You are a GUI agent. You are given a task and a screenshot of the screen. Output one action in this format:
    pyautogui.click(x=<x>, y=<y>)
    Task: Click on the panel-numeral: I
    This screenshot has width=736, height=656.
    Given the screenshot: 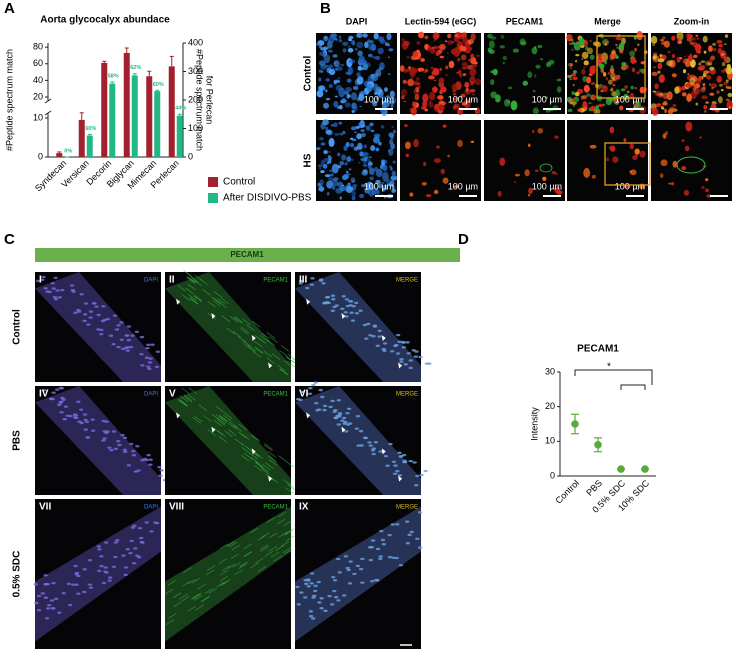 What is the action you would take?
    pyautogui.click(x=40, y=280)
    